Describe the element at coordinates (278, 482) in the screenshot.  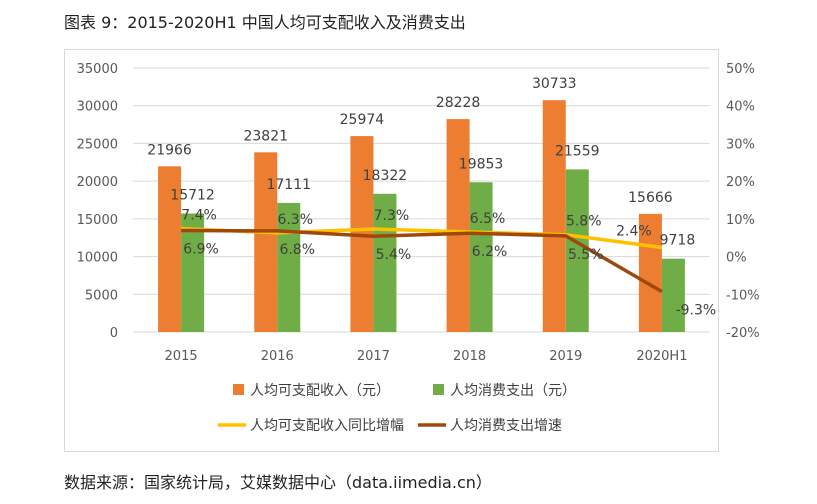
I see `source-note: 数据来源：国家统计局，艾媒数据中心（data.iimedia.cn）` at that location.